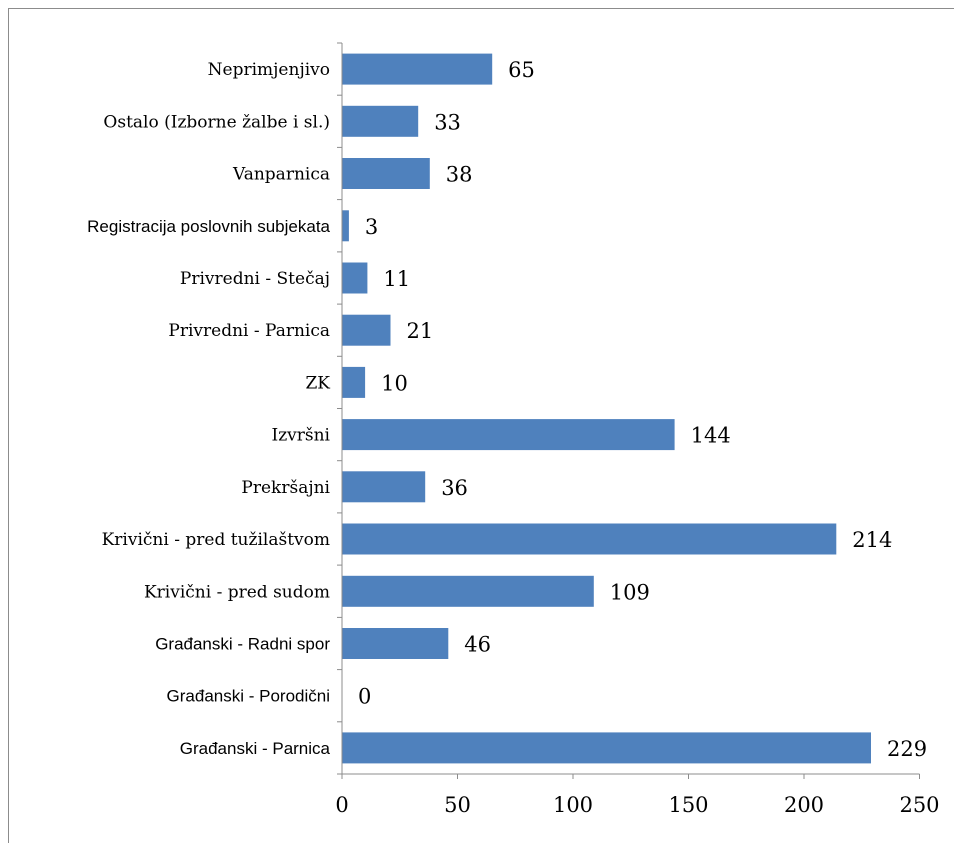  Describe the element at coordinates (804, 805) in the screenshot. I see `x-tick-label-200: 200` at that location.